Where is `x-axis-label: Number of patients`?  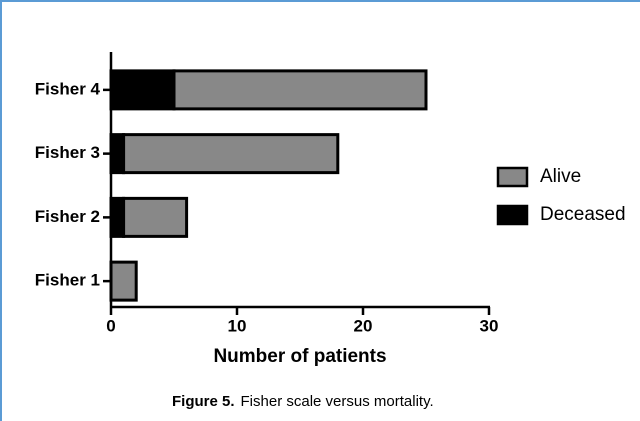
x-axis-label: Number of patients is located at coordinates (299, 356).